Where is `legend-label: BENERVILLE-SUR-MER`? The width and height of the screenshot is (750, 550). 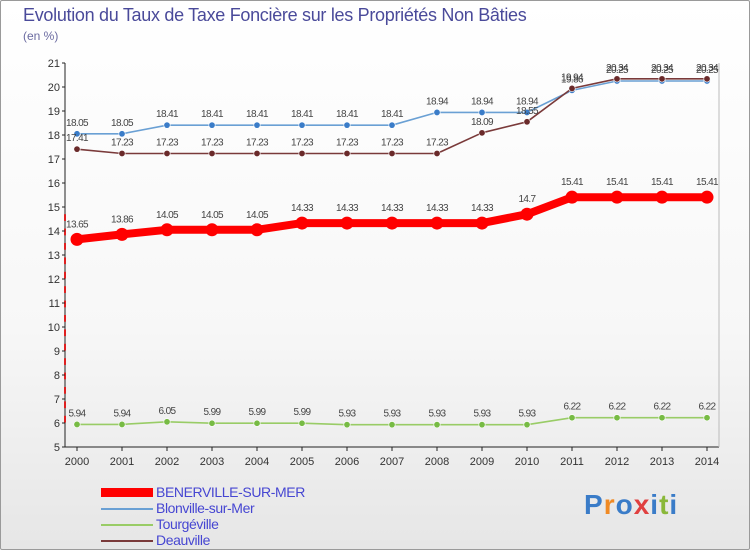 legend-label: BENERVILLE-SUR-MER is located at coordinates (230, 492).